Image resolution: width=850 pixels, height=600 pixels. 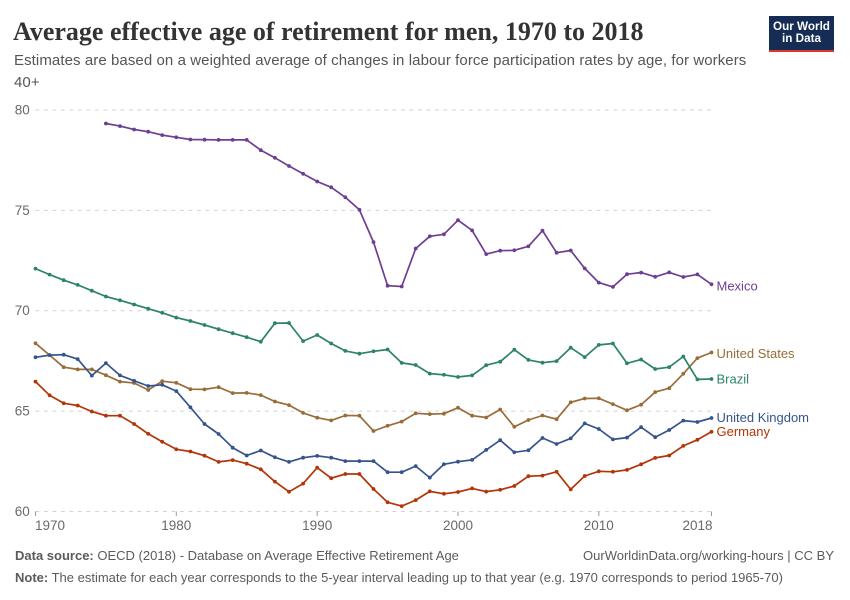 I want to click on svg-text: 75, so click(x=22, y=210).